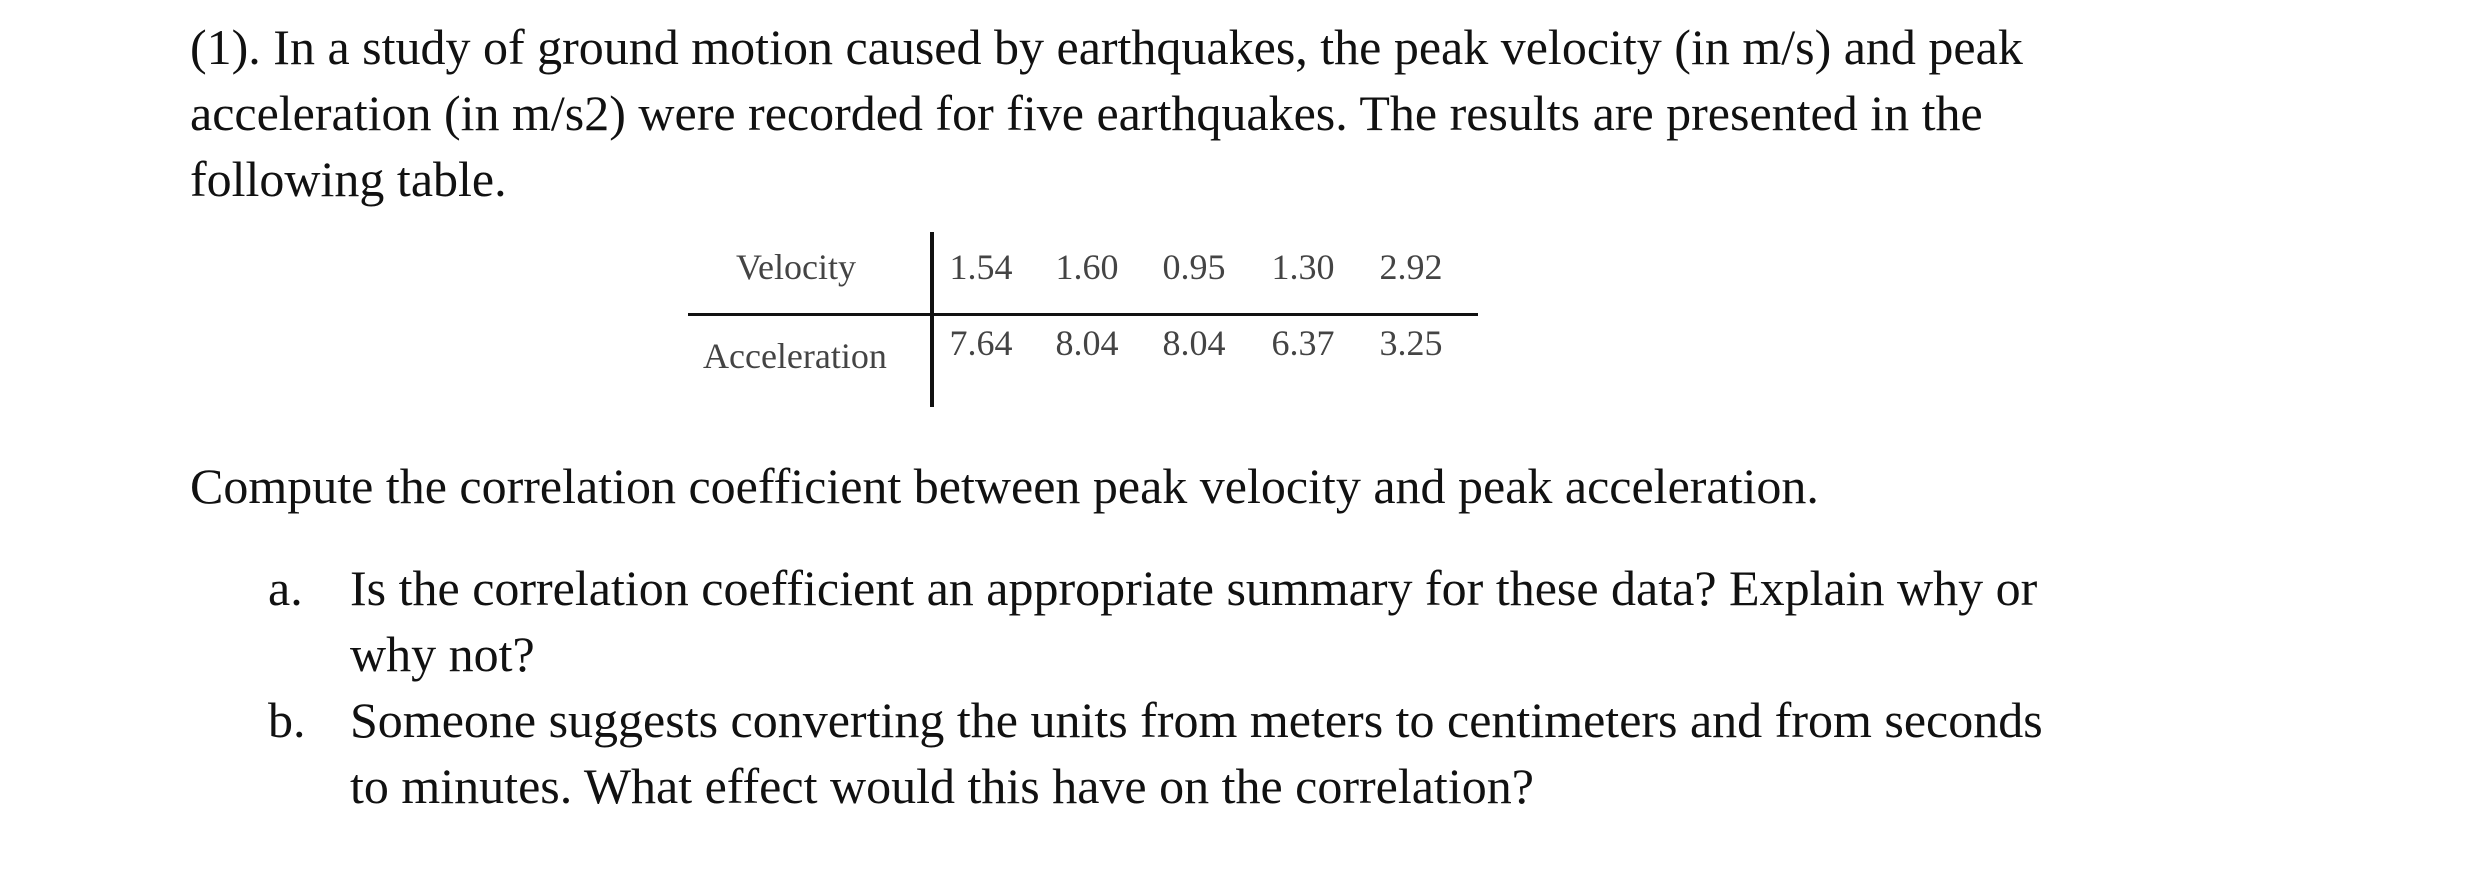  What do you see at coordinates (348, 179) in the screenshot?
I see `intro-line: following table.` at bounding box center [348, 179].